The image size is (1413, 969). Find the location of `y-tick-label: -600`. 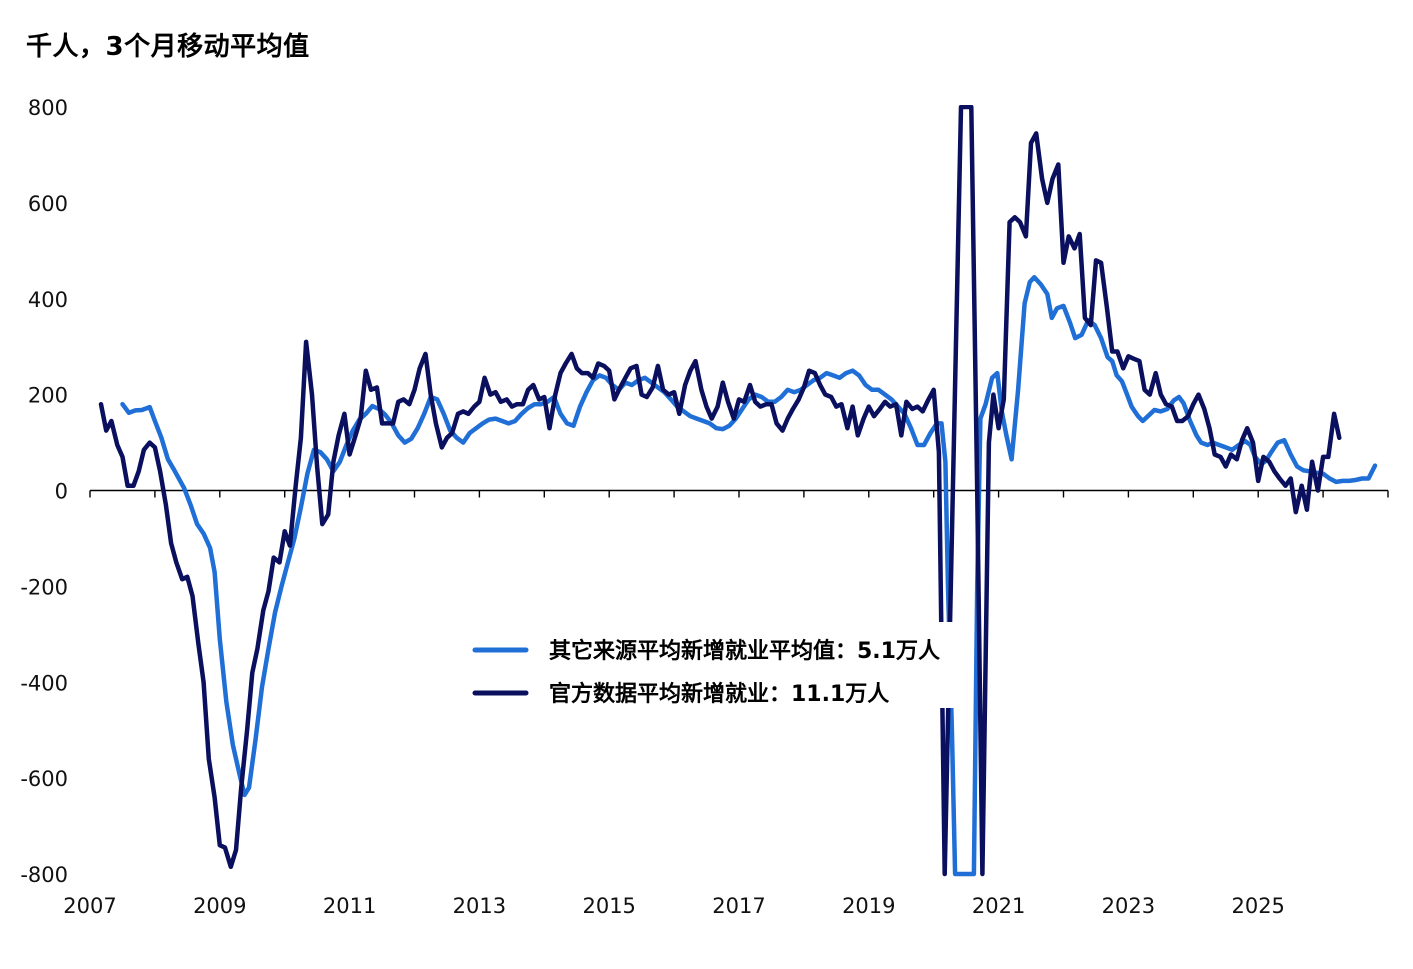

y-tick-label: -600 is located at coordinates (44, 779).